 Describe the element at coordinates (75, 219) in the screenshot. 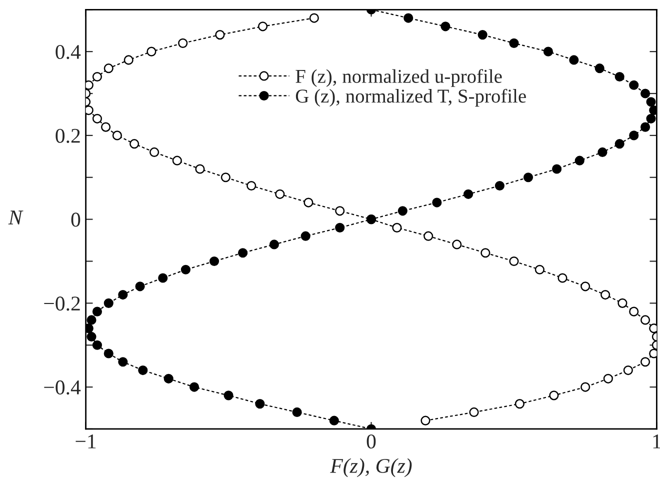

I see `y-tick-label: 0` at that location.